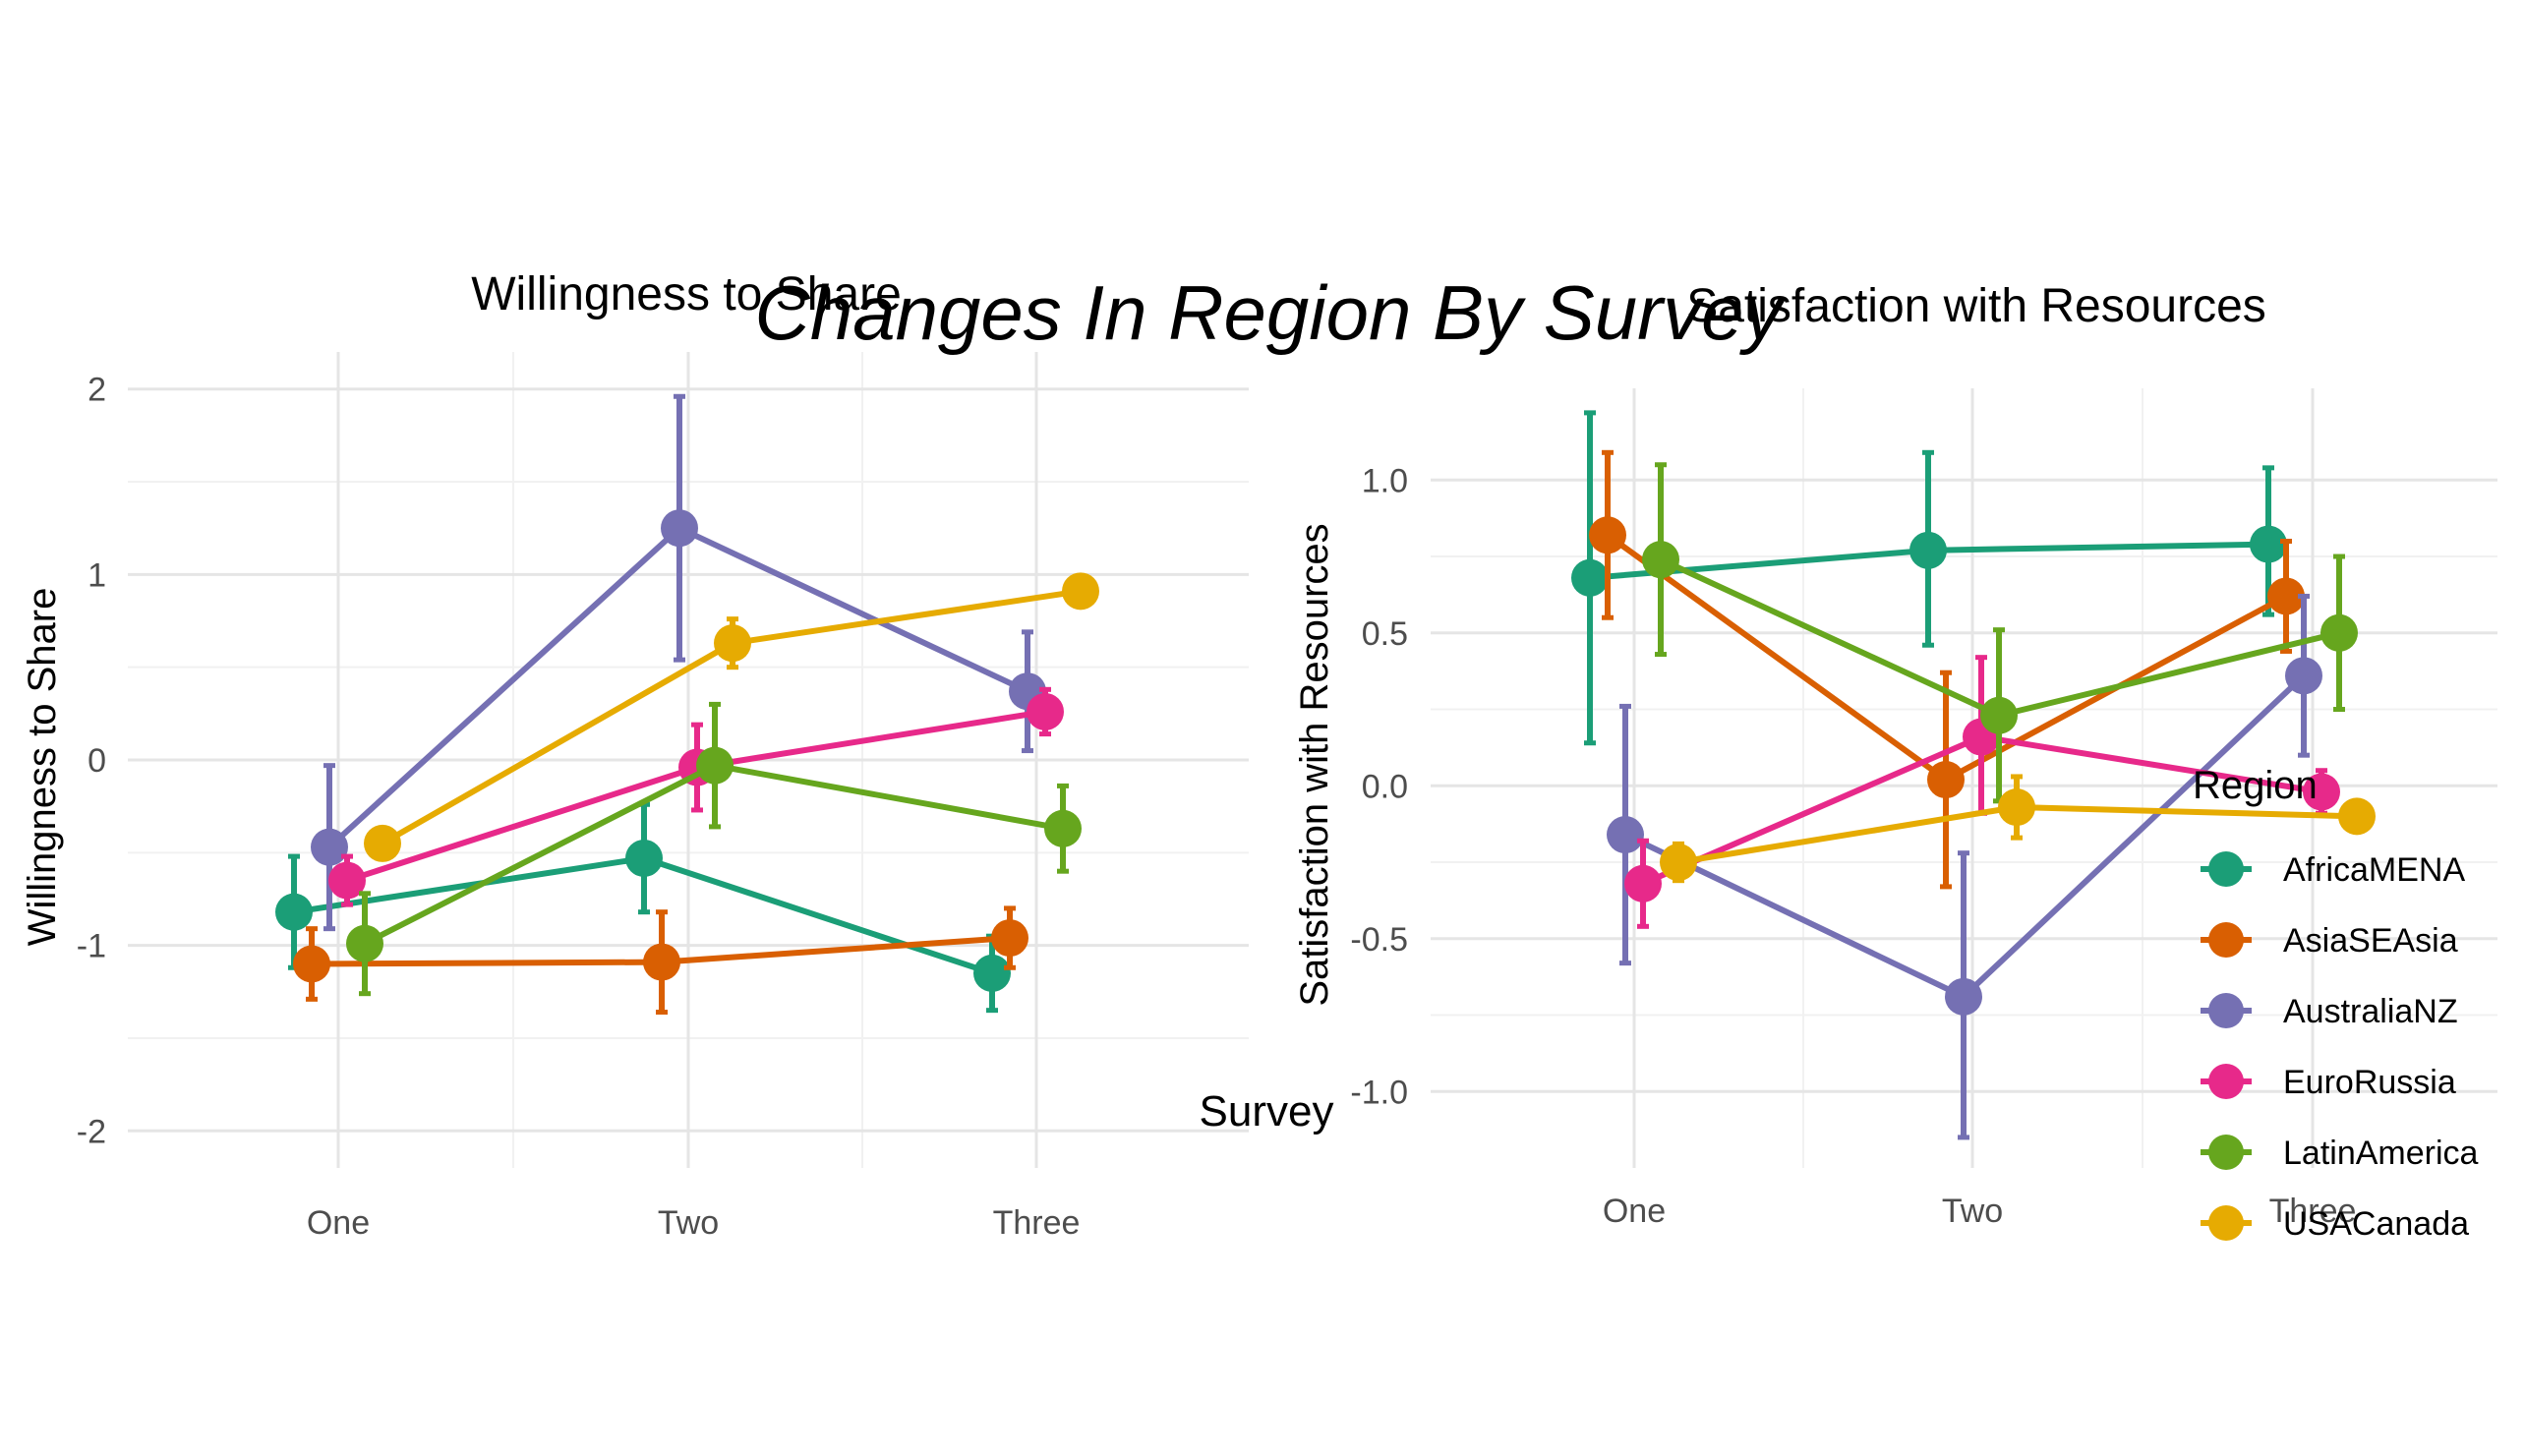 The width and height of the screenshot is (2525, 1456). I want to click on legend-label: AsiaSEAsia, so click(2370, 941).